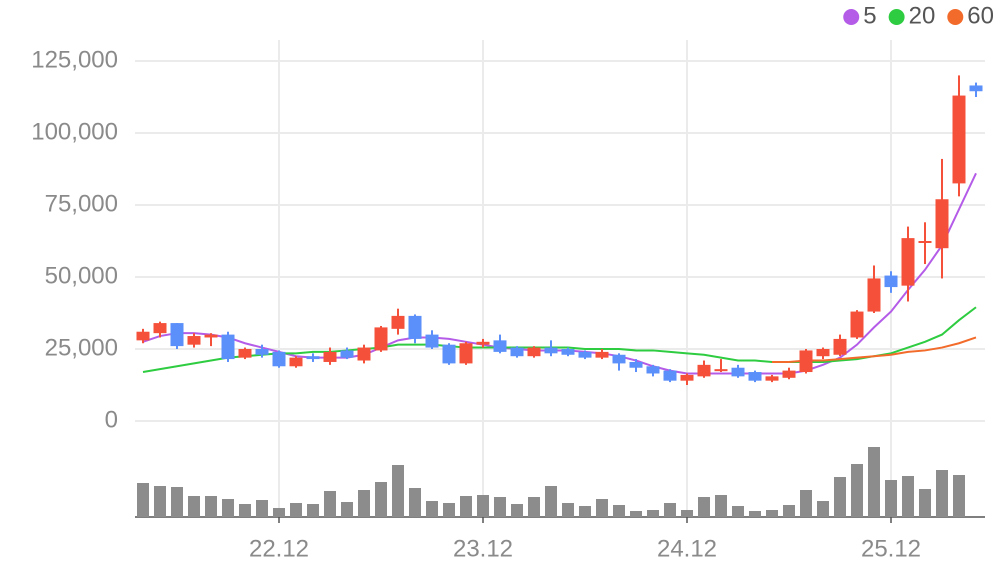  I want to click on legend: 60 20 5, so click(918, 15).